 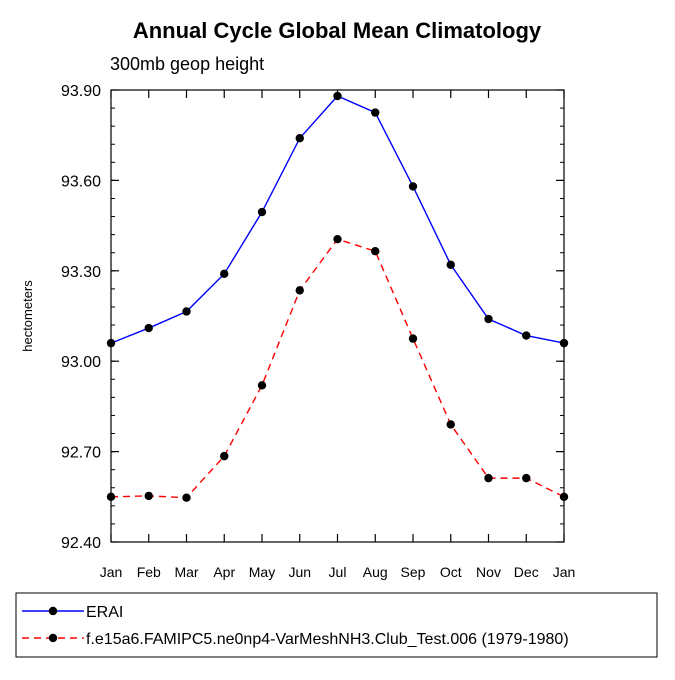 I want to click on legend-label-0: ERAI, so click(x=104, y=612).